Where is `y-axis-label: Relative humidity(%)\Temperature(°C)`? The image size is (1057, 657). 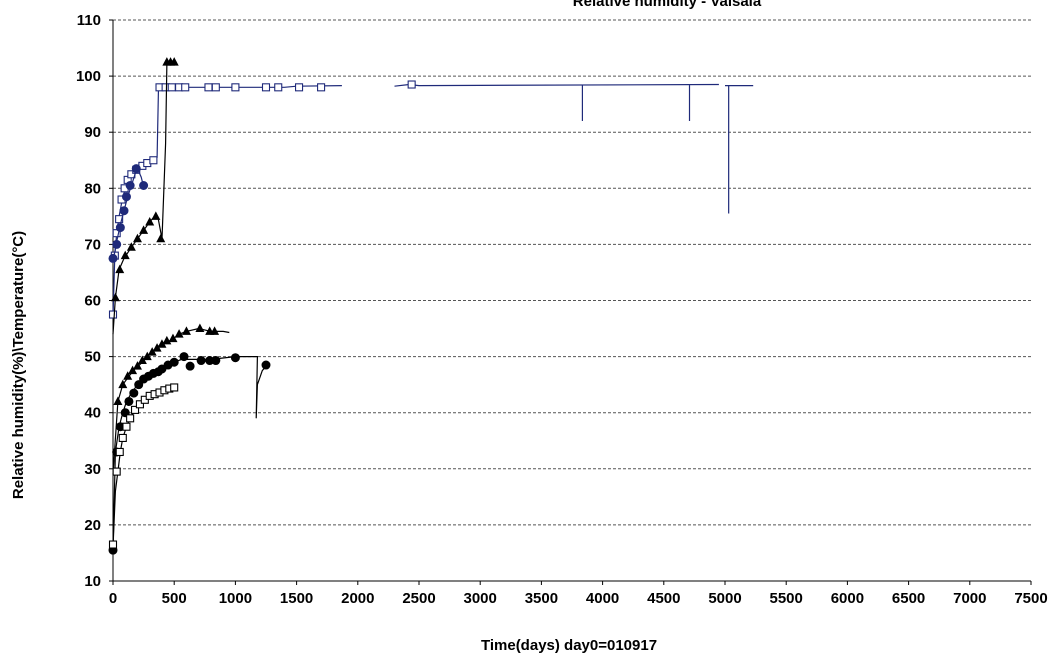 y-axis-label: Relative humidity(%)\Temperature(°C) is located at coordinates (18, 365).